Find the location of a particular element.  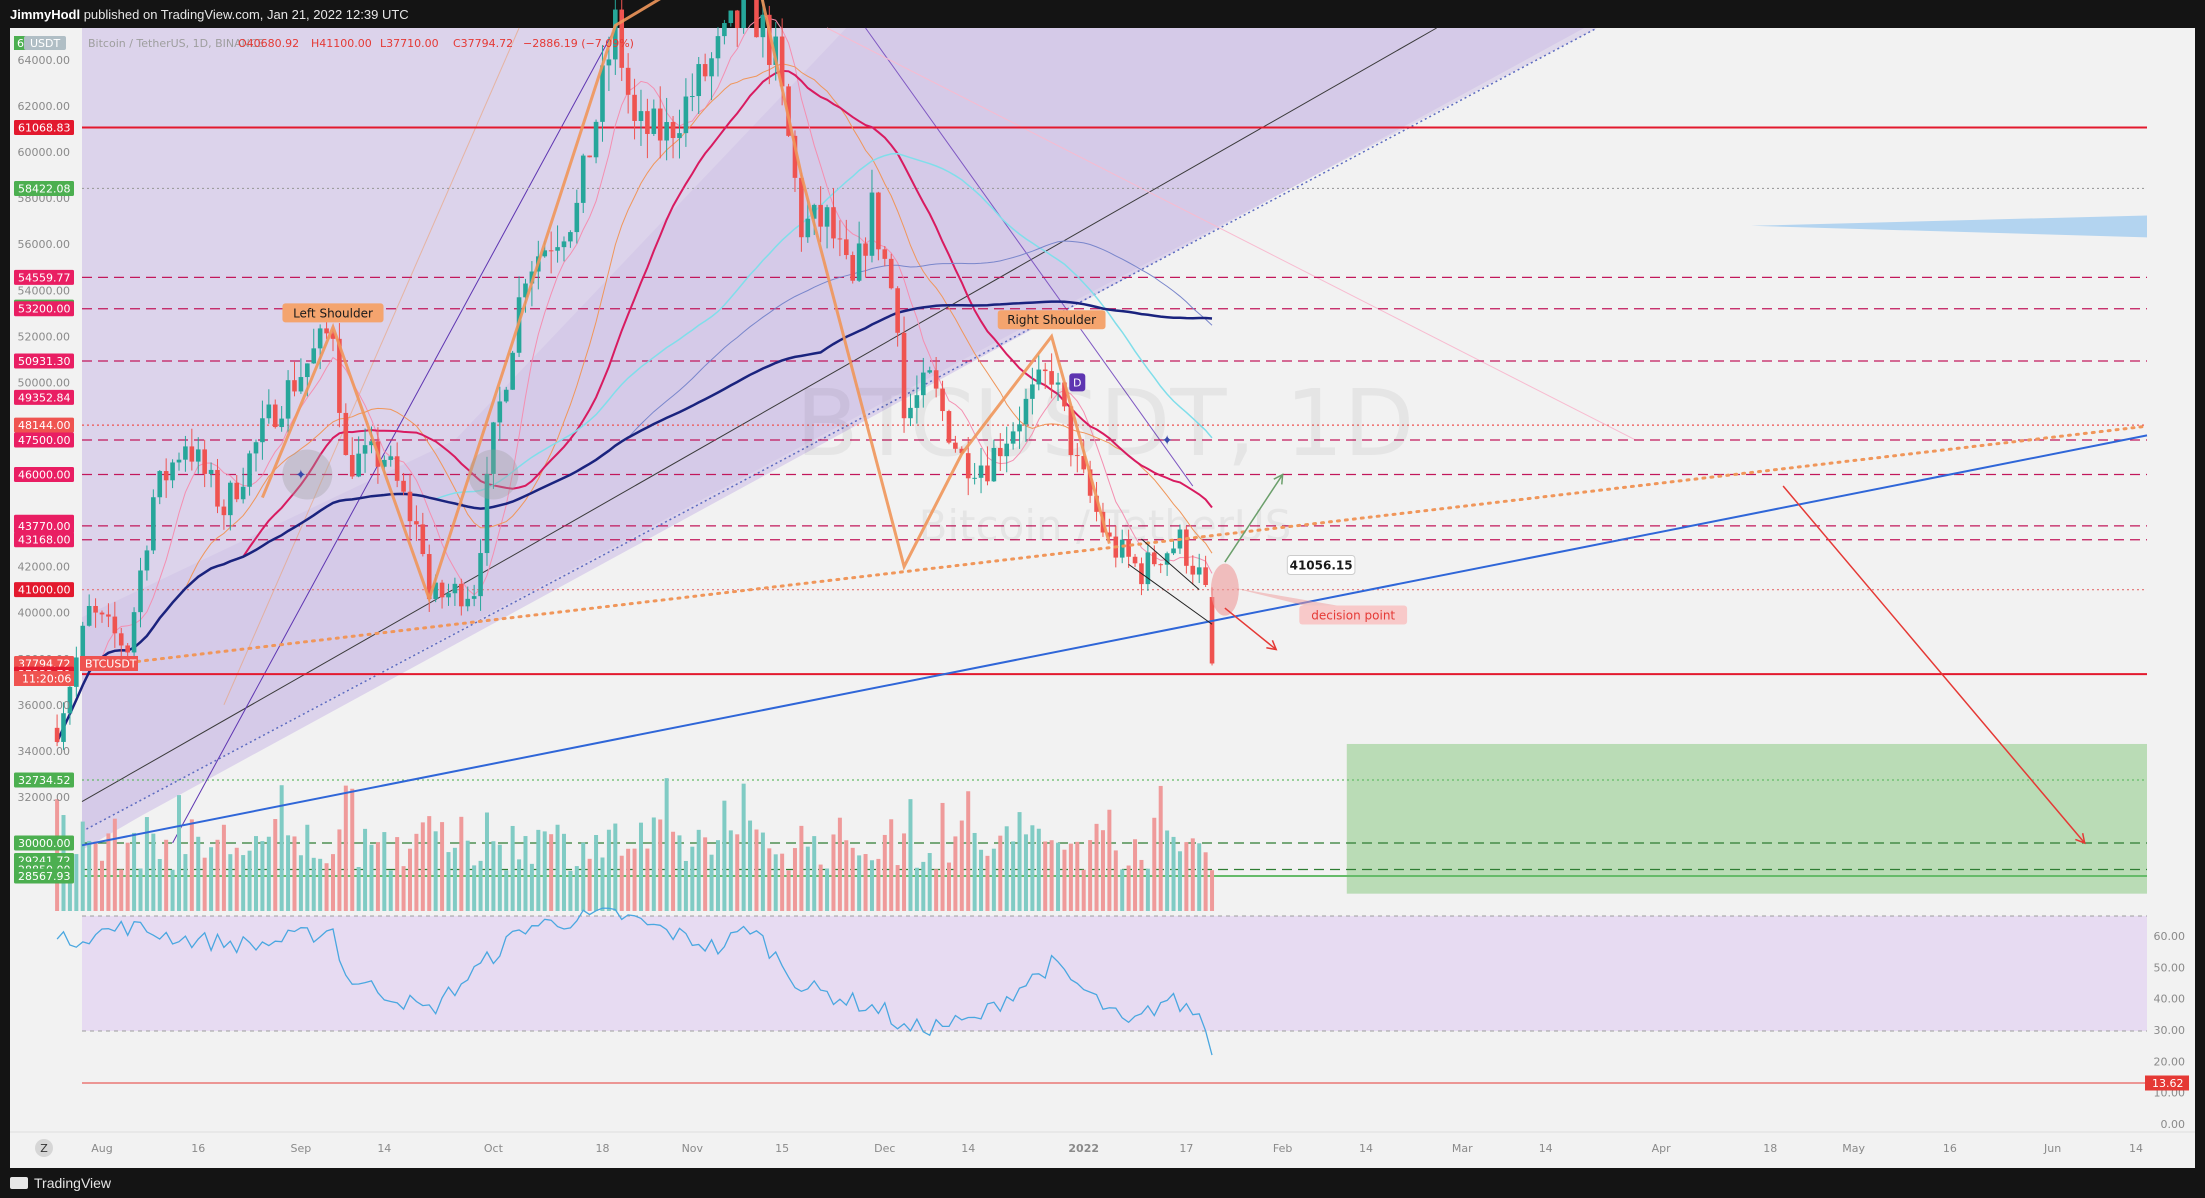

price-tick-label: 52000.00 is located at coordinates (44, 336).